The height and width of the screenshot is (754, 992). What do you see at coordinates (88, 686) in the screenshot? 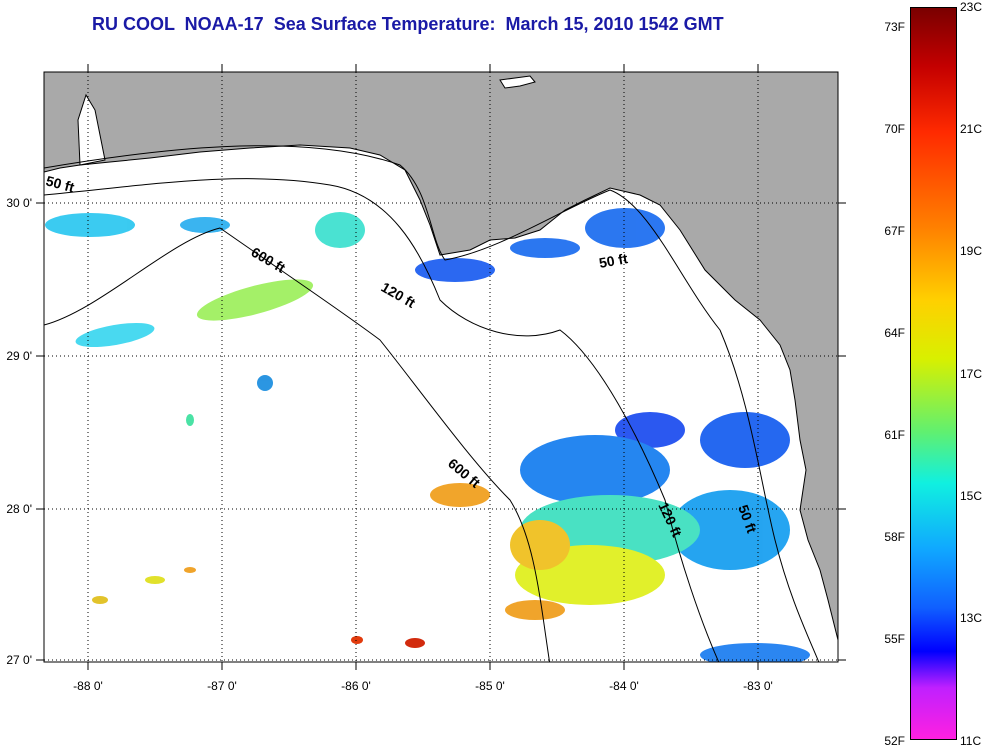
I see `lon-label: -88 0'` at bounding box center [88, 686].